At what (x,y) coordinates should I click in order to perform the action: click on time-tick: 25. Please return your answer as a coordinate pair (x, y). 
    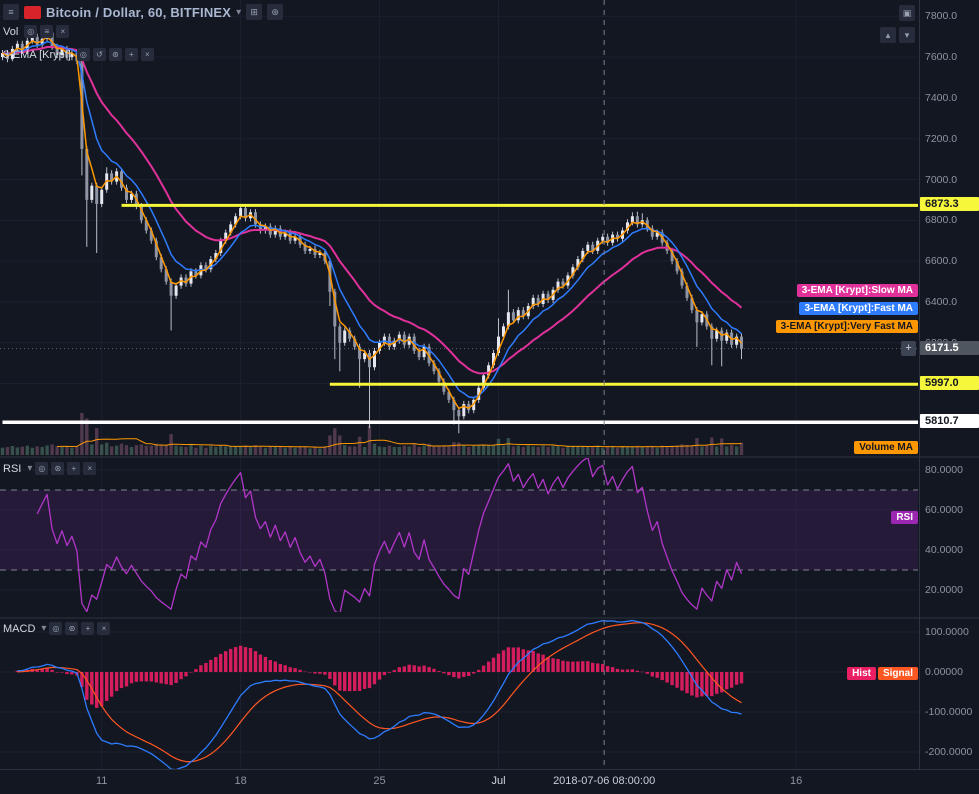
    Looking at the image, I should click on (379, 781).